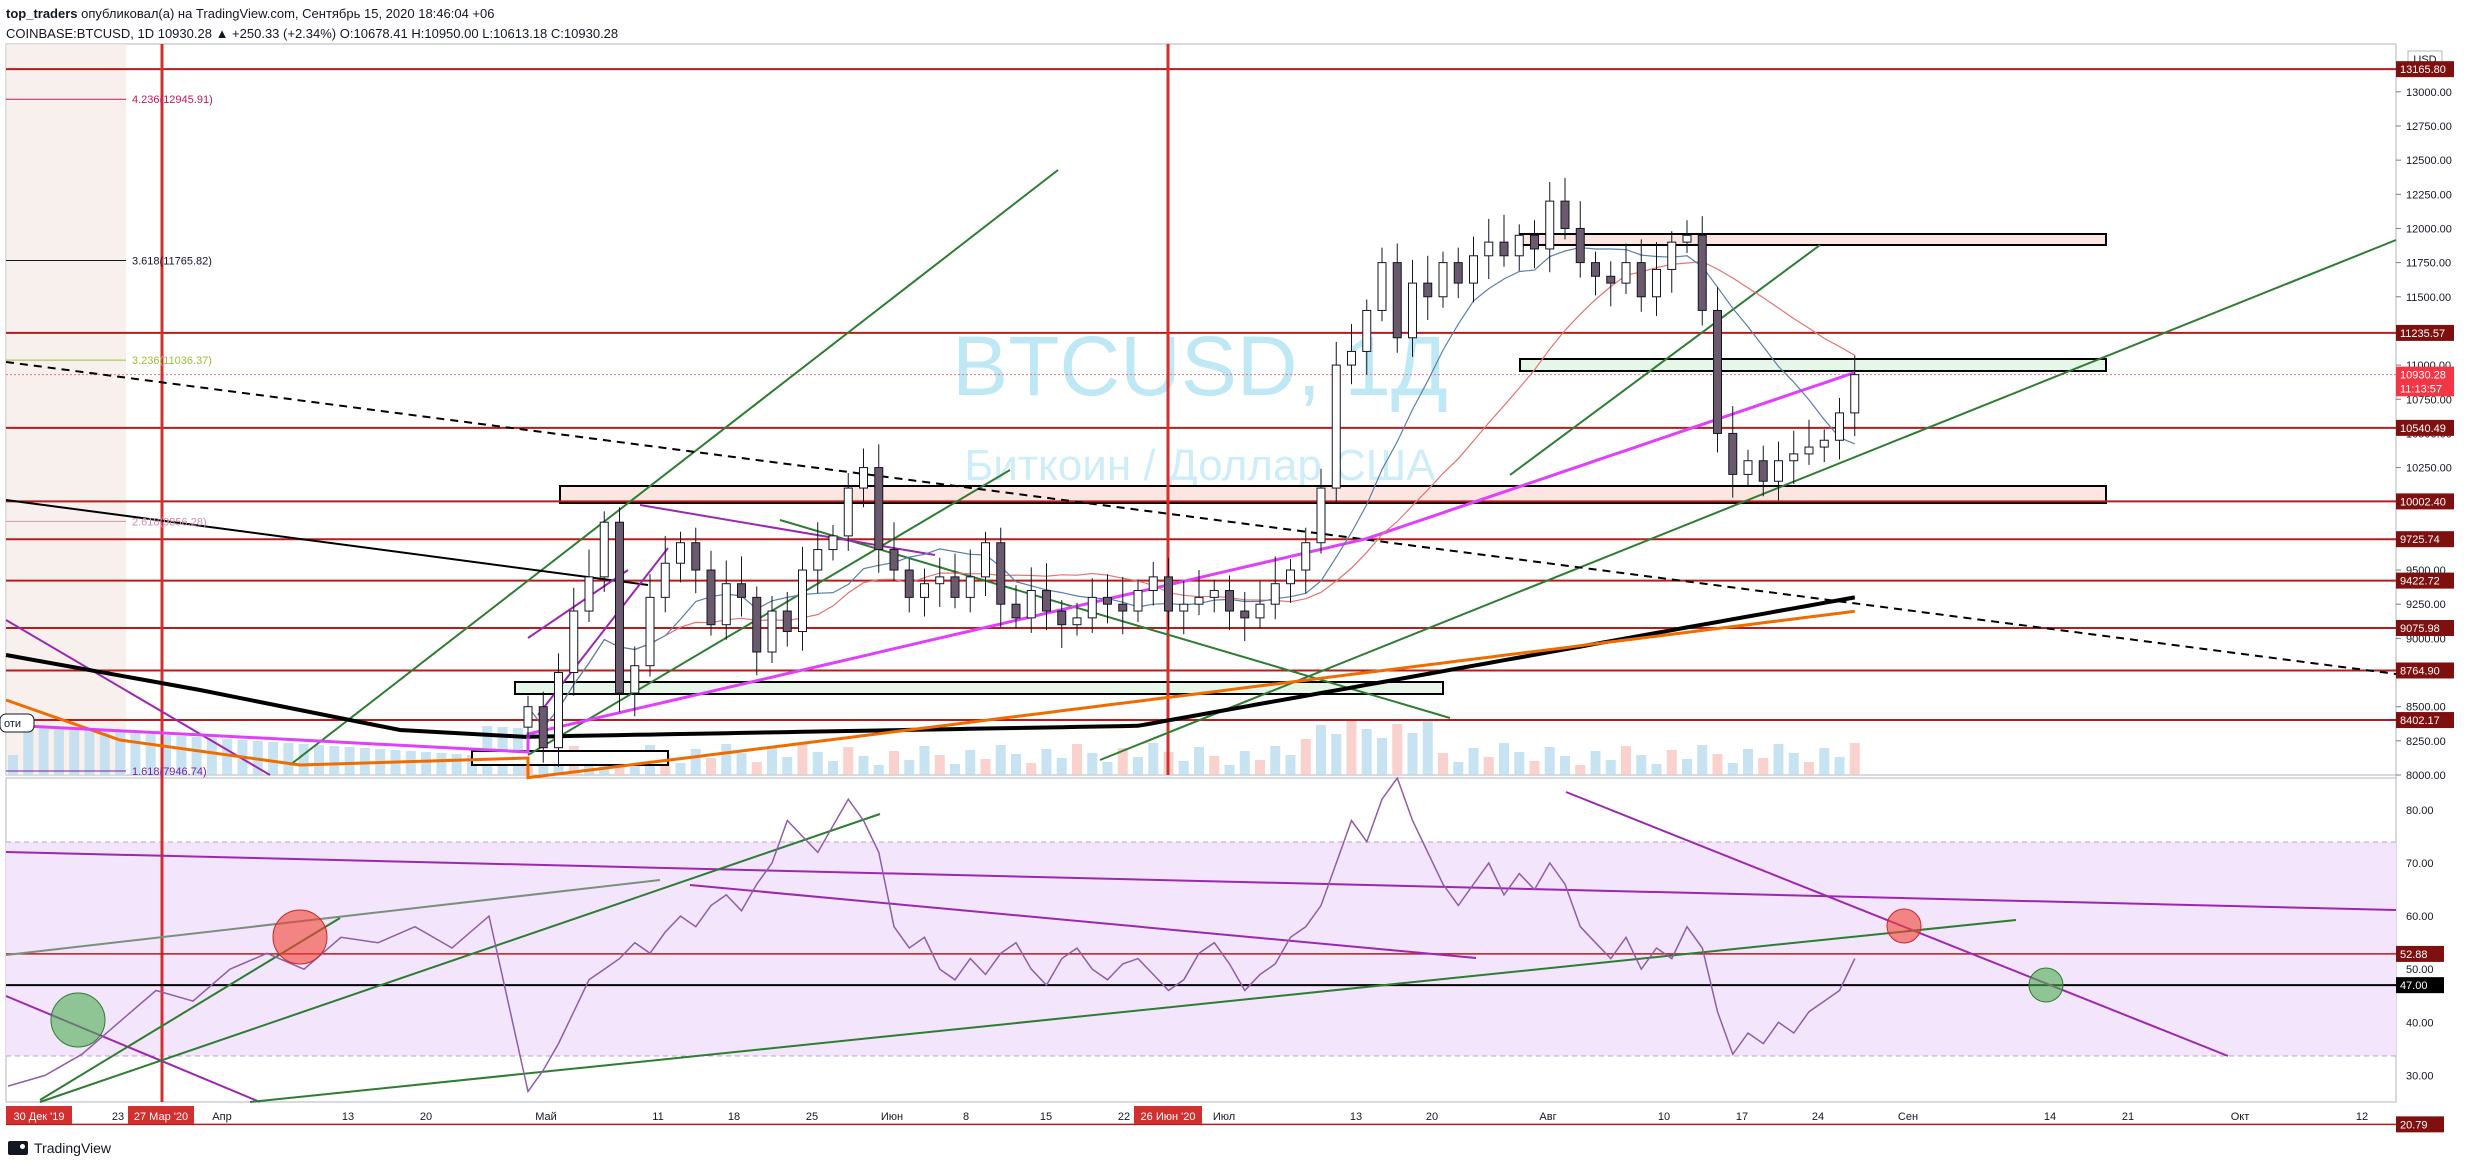 This screenshot has width=2468, height=1166. What do you see at coordinates (2423, 502) in the screenshot?
I see `price-tag-5: 10002.40` at bounding box center [2423, 502].